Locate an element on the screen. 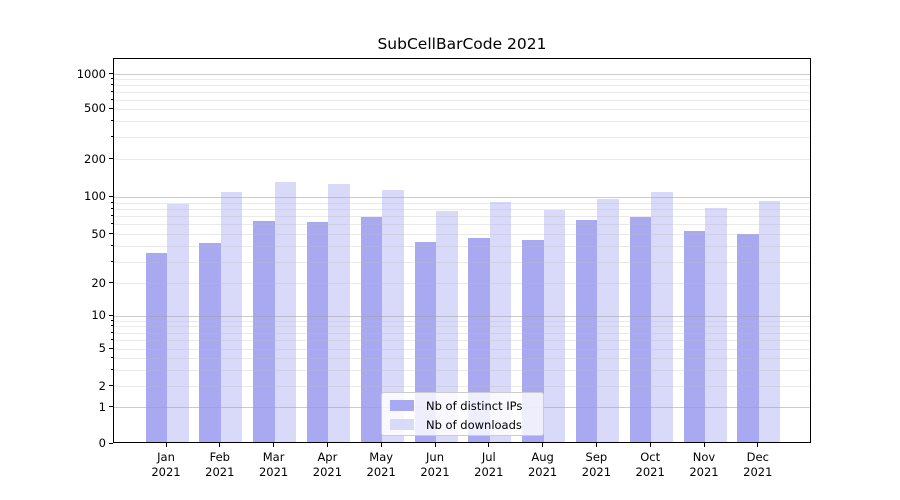 This screenshot has height=500, width=900. y-tick-label: 50 is located at coordinates (98, 233).